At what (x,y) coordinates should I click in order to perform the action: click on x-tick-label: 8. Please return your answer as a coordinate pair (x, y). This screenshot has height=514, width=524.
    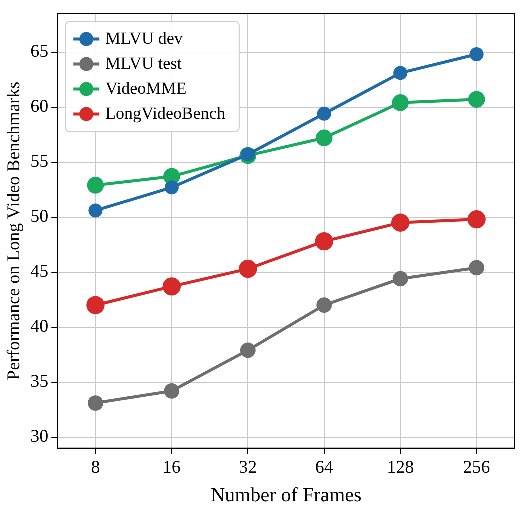
    Looking at the image, I should click on (95, 466).